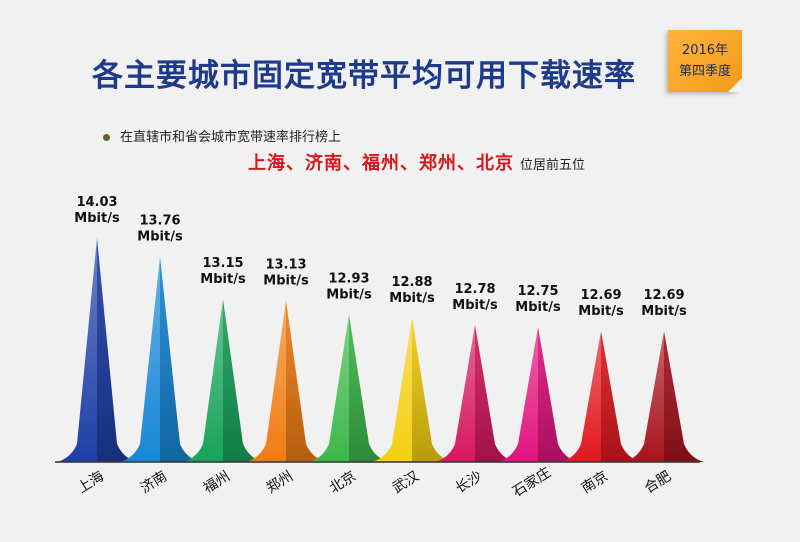 Image resolution: width=800 pixels, height=542 pixels. I want to click on category-label: 郑州, so click(280, 482).